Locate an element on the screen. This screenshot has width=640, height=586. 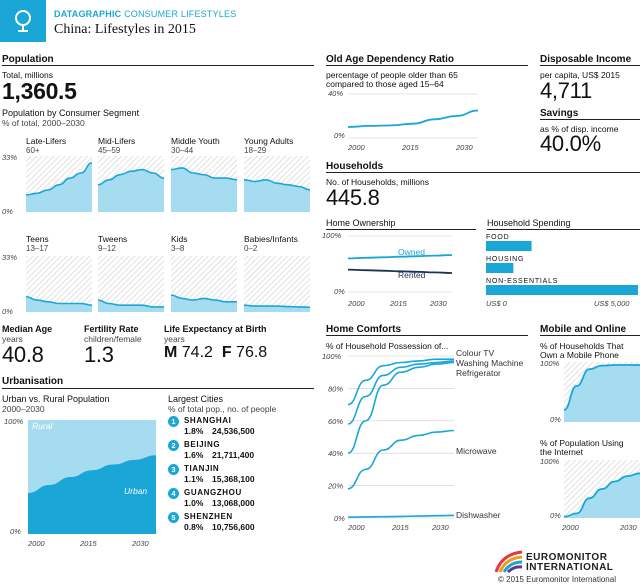
households-value: 445.8 is located at coordinates (353, 197).